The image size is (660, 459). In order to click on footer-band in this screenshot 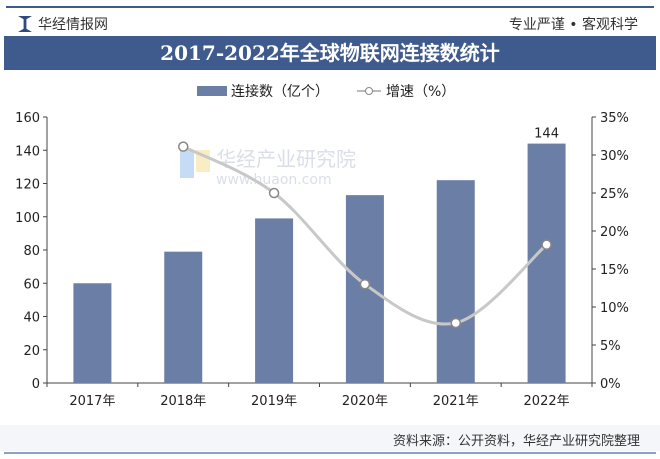, I will do `click(330, 438)`.